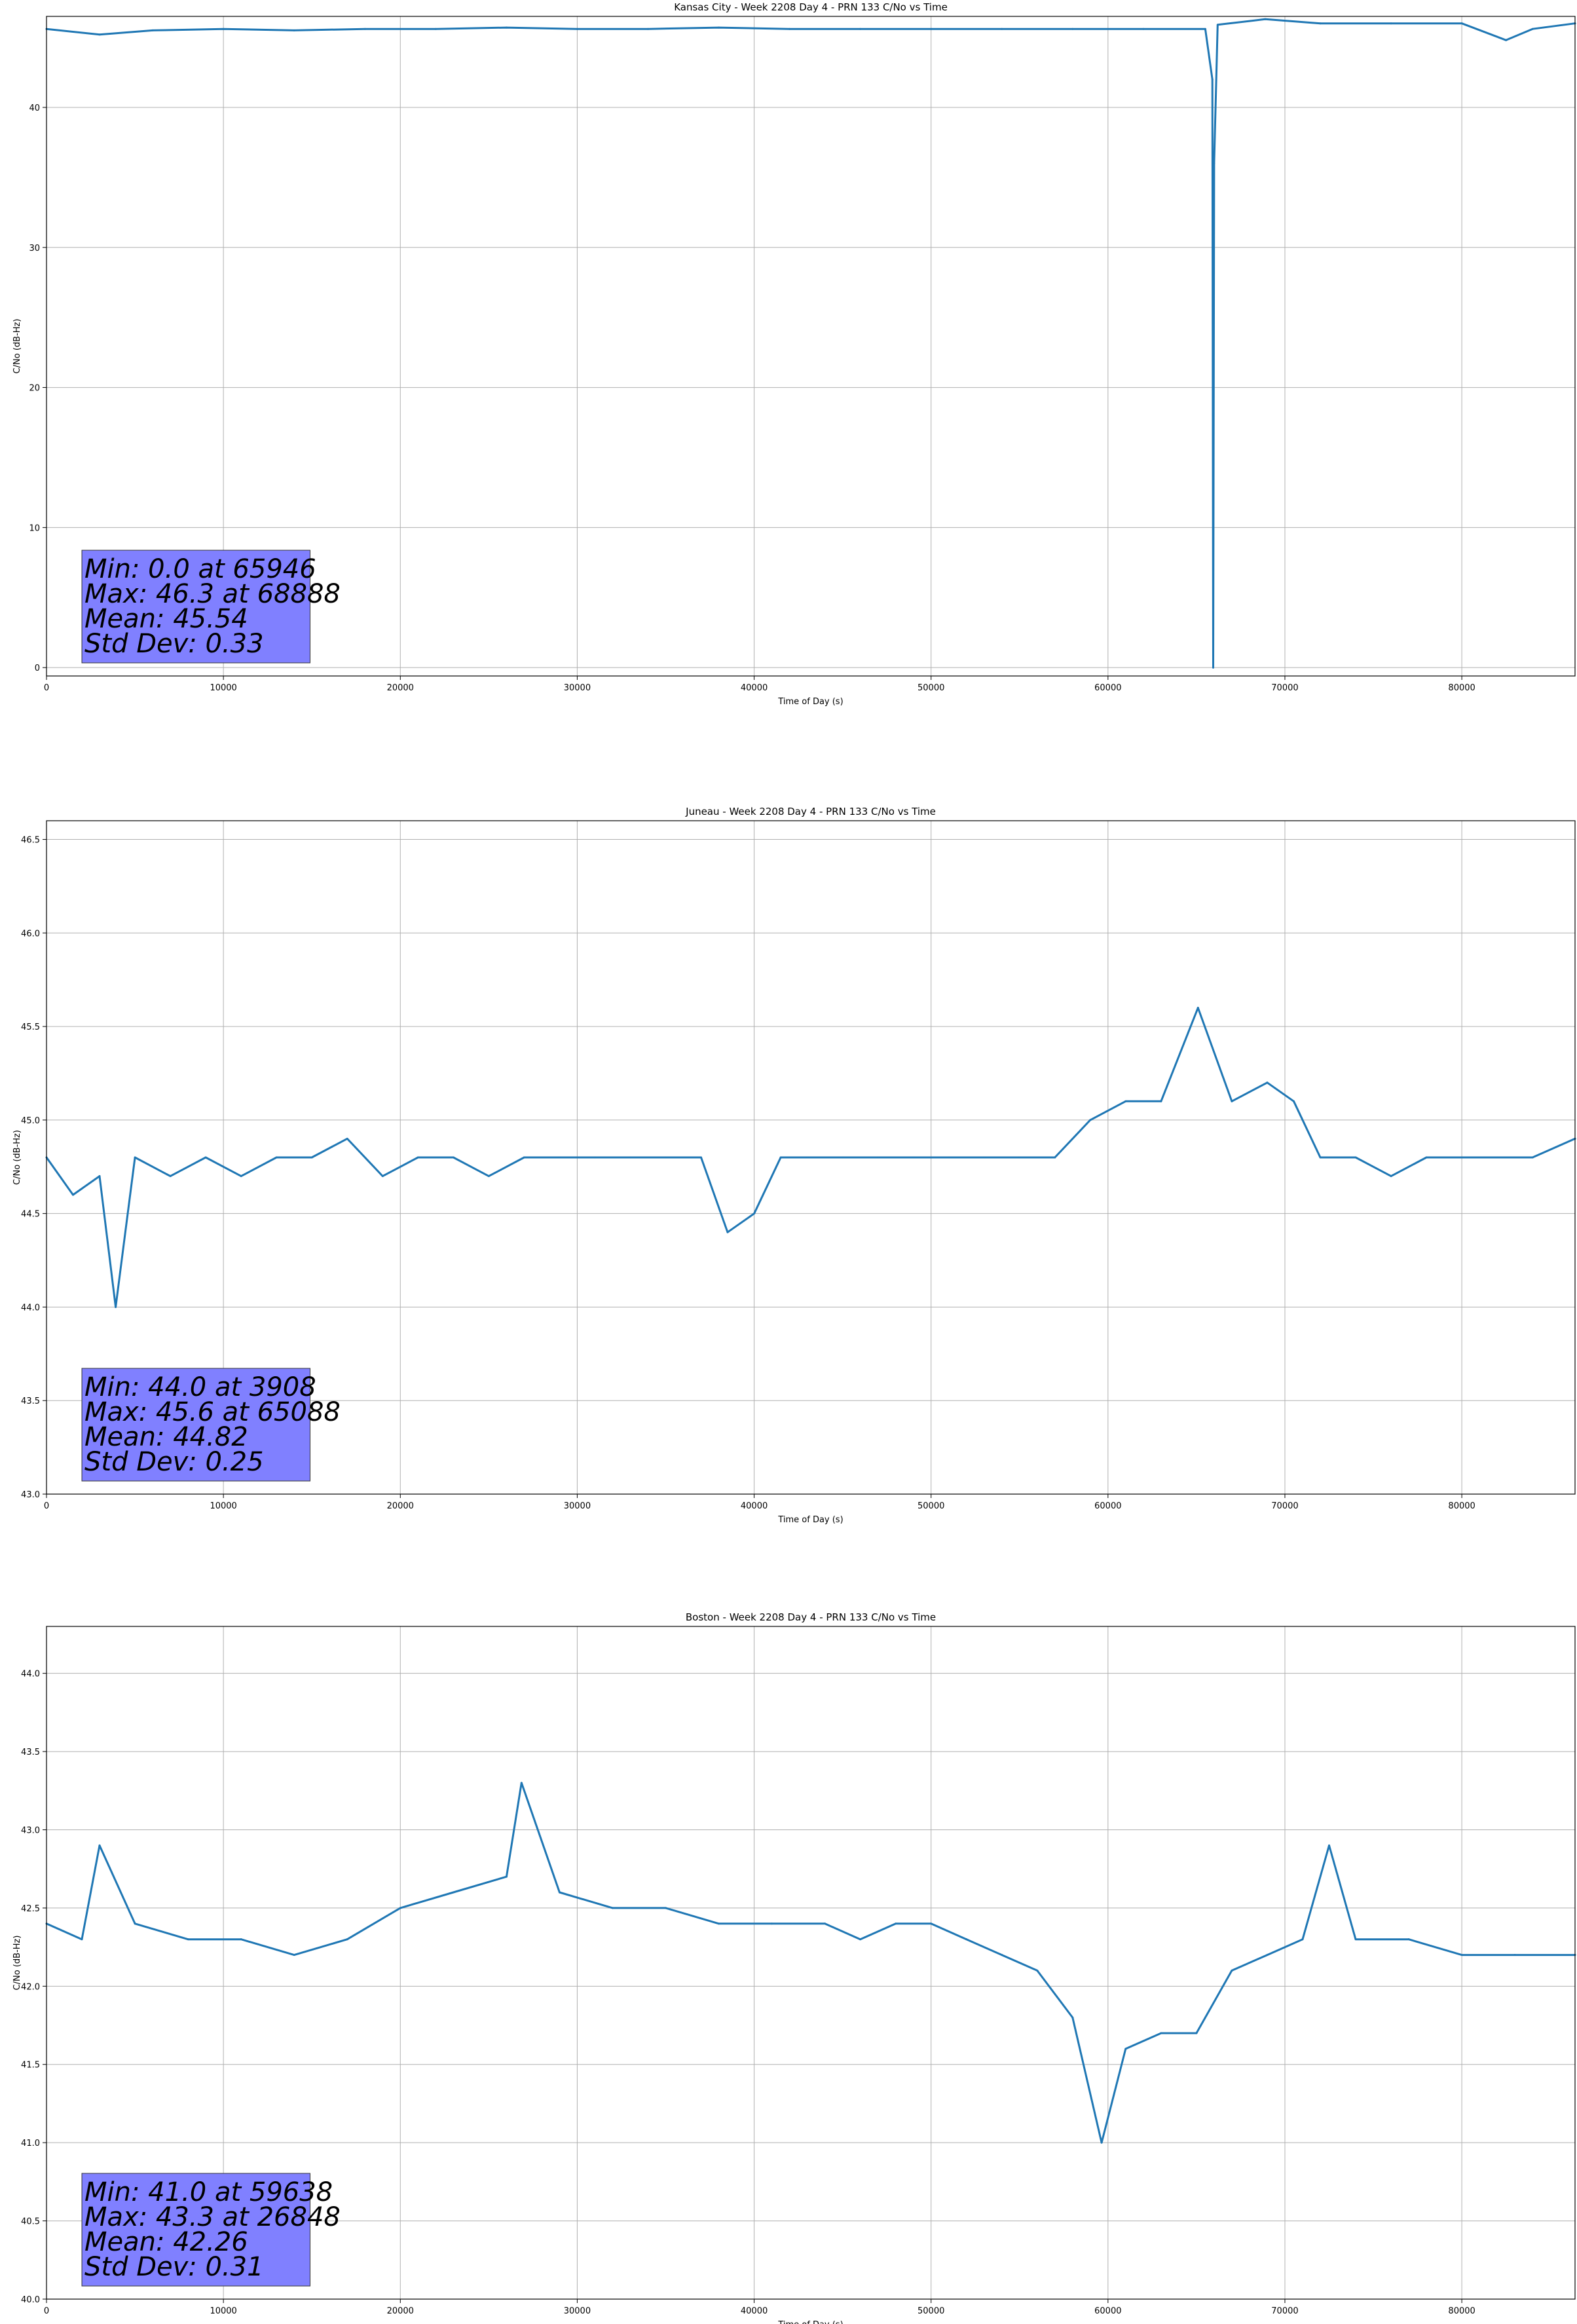 This screenshot has height=2324, width=1577. What do you see at coordinates (34, 108) in the screenshot?
I see `y-tick-label: 40` at bounding box center [34, 108].